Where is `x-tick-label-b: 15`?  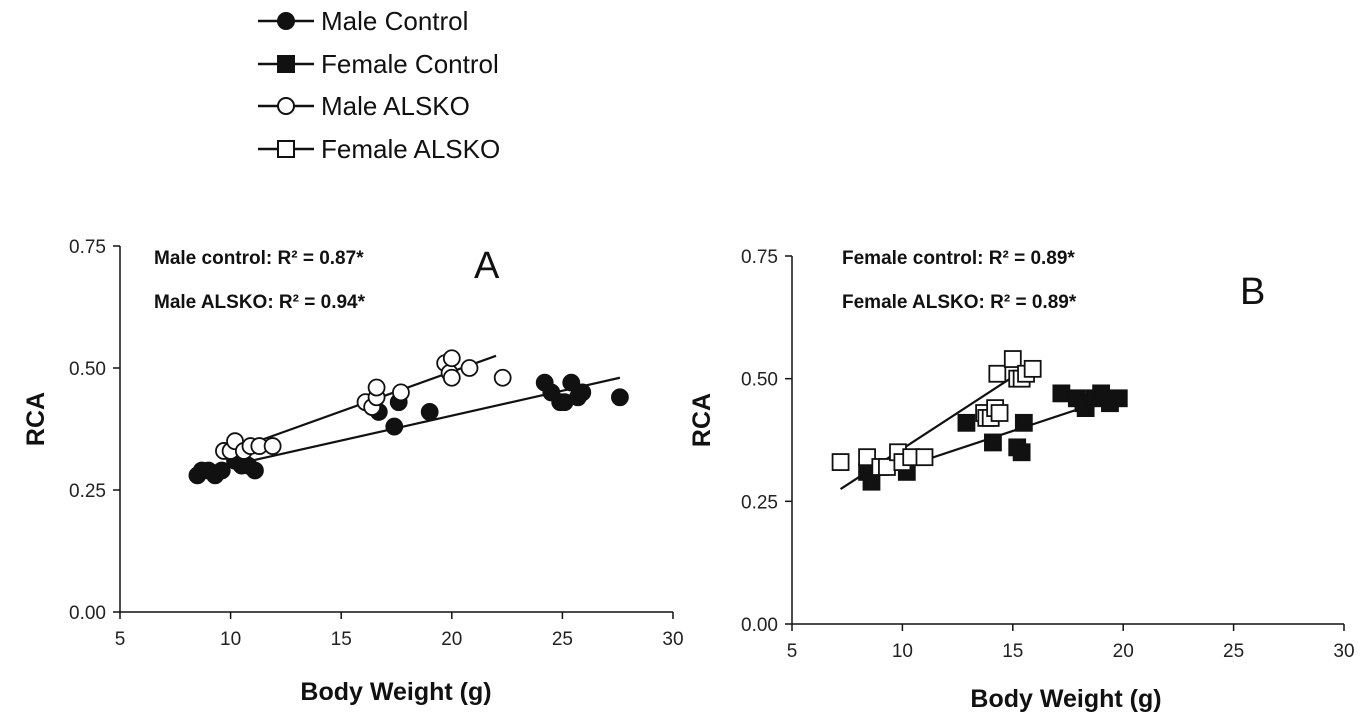 x-tick-label-b: 15 is located at coordinates (1012, 651).